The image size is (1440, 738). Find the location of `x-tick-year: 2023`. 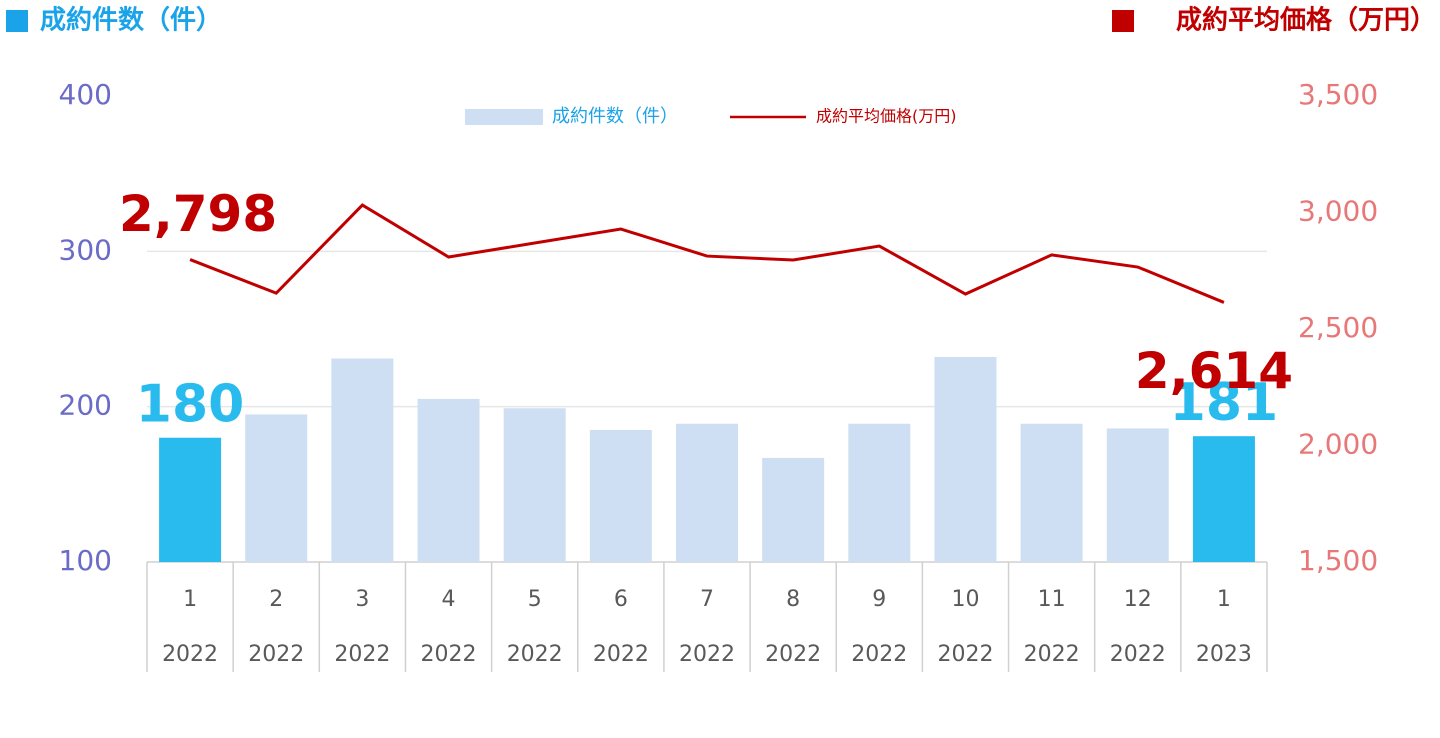

x-tick-year: 2023 is located at coordinates (1224, 654).